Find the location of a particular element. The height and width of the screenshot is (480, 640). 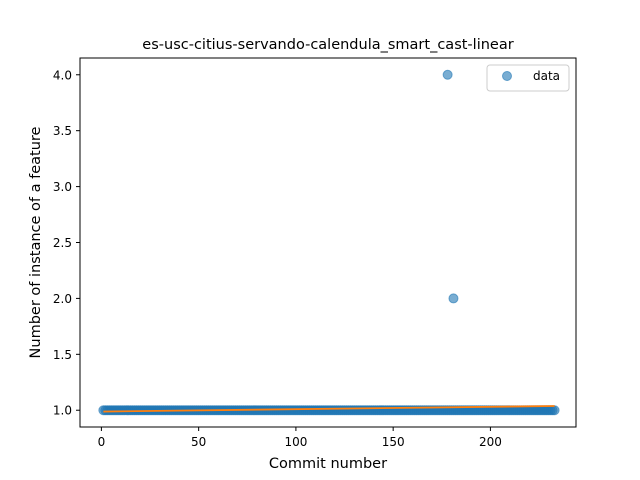

x-tick-label: 200 is located at coordinates (490, 442).